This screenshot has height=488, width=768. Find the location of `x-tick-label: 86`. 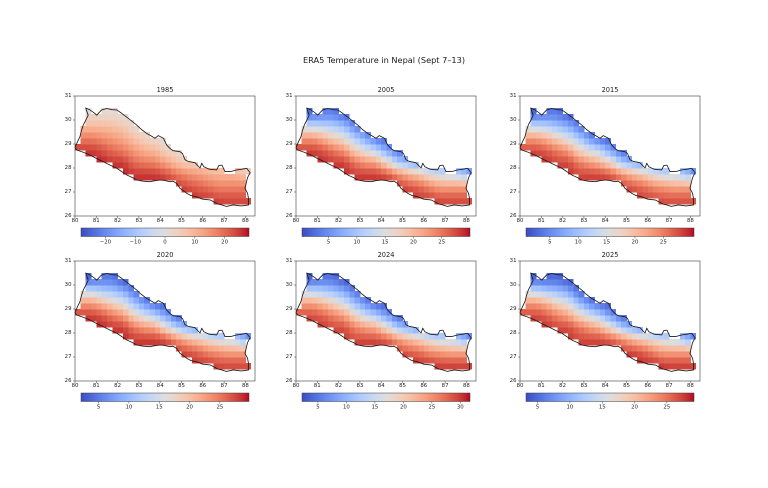

x-tick-label: 86 is located at coordinates (647, 386).